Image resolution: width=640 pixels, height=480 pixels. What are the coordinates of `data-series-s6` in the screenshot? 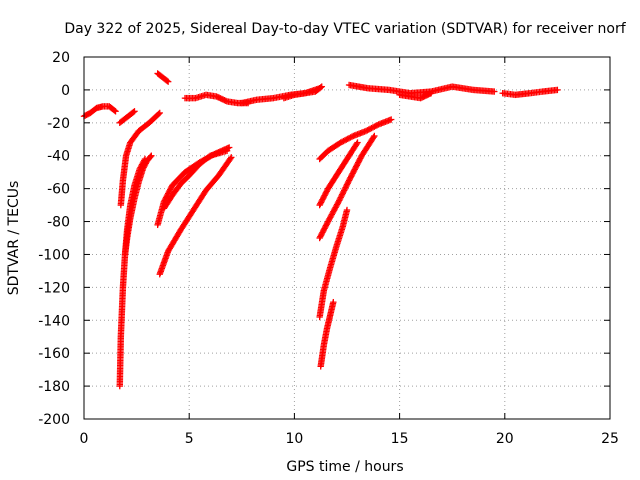 It's located at (163, 77).